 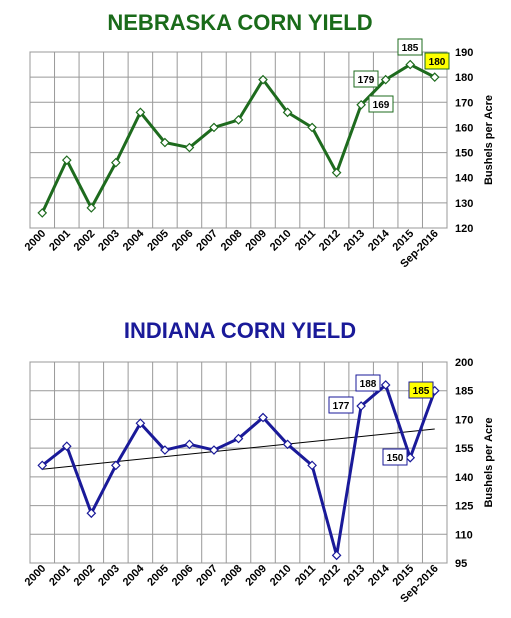 What do you see at coordinates (464, 204) in the screenshot?
I see `y-tick-label: 130` at bounding box center [464, 204].